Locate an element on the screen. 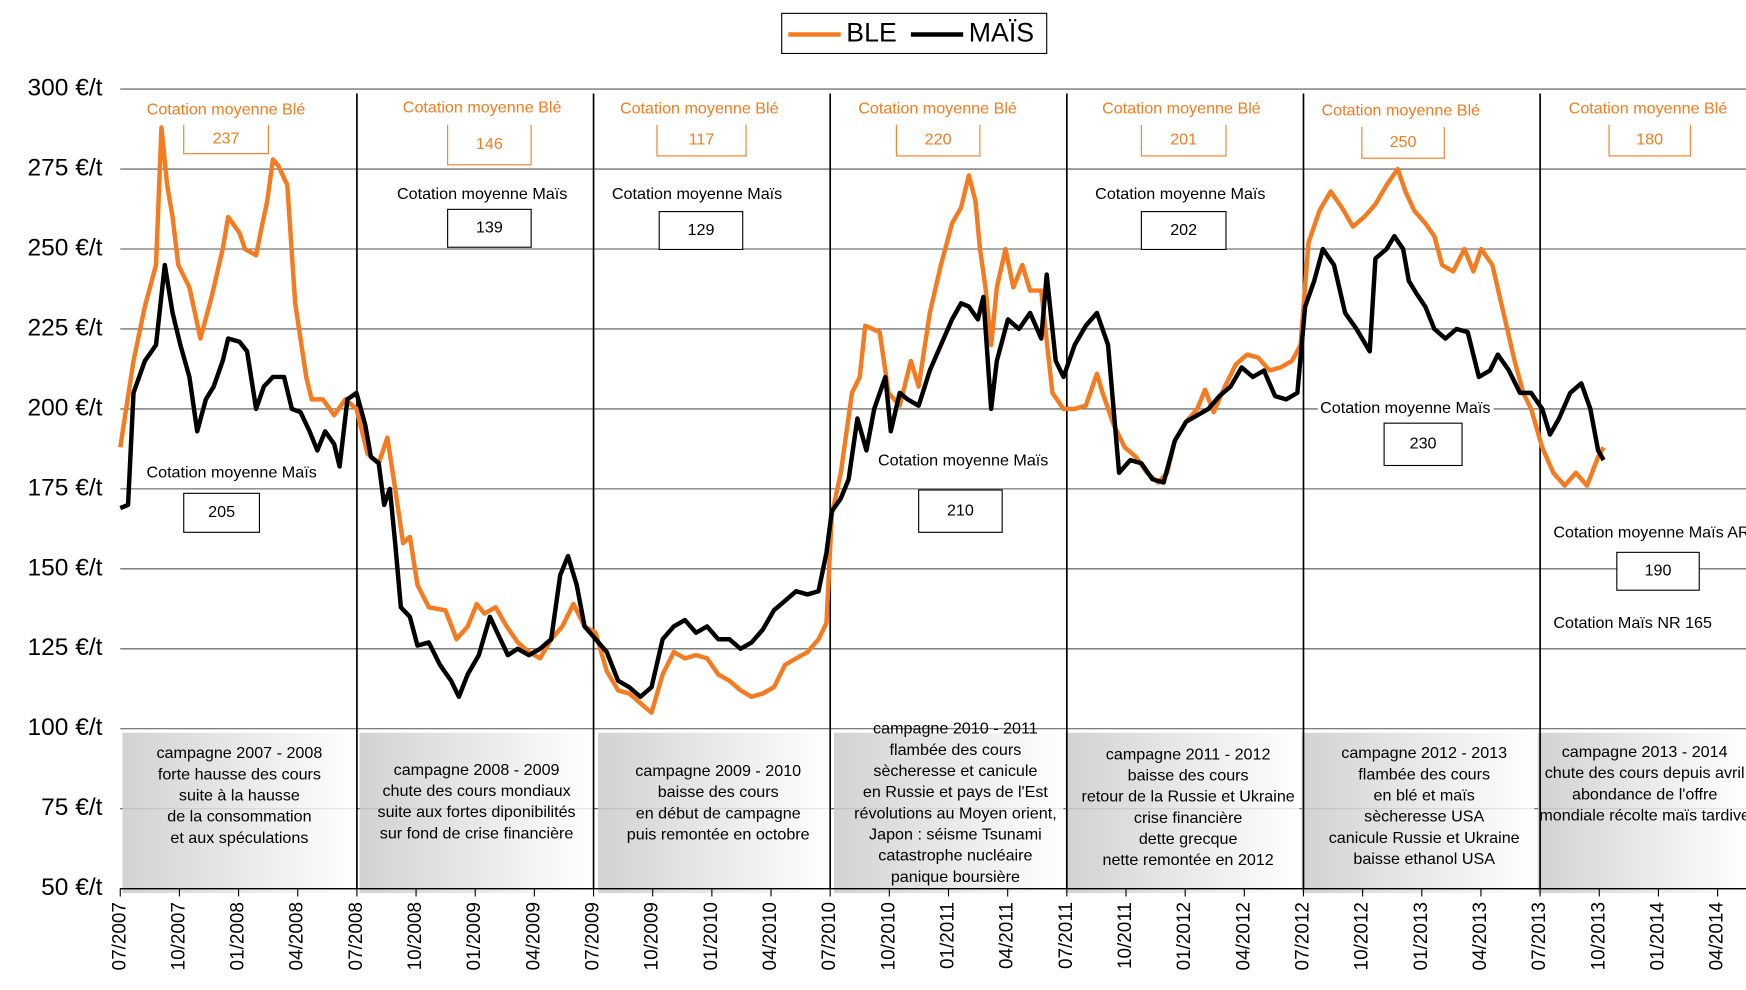  y-tick-label: 125 €/t is located at coordinates (65, 647).